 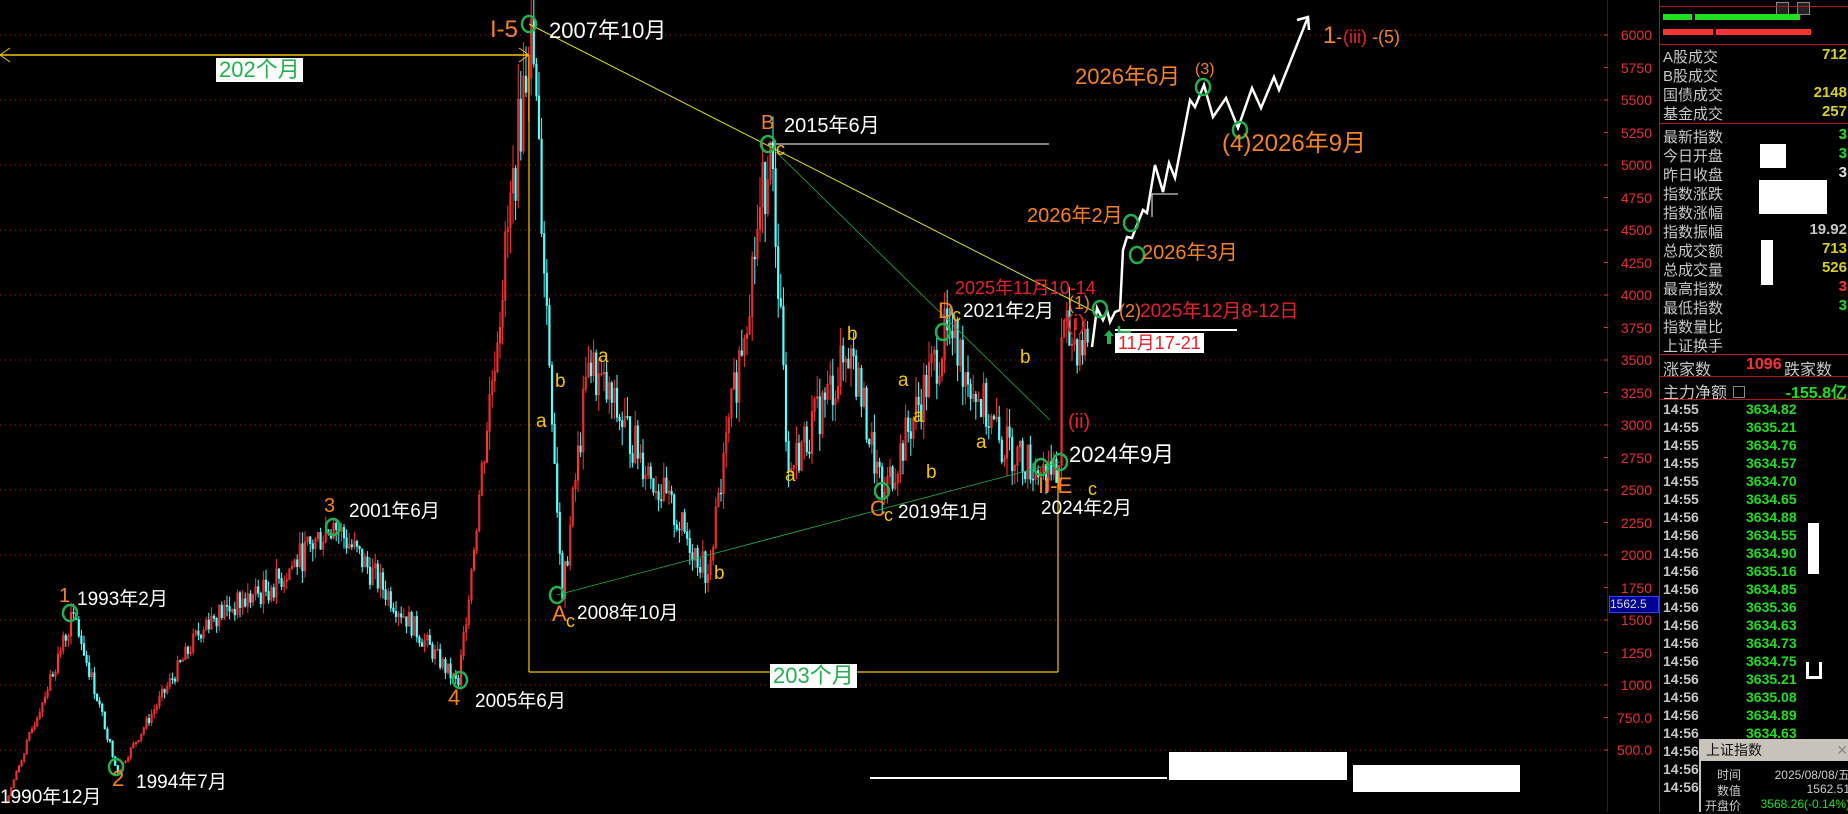 What do you see at coordinates (1755, 662) in the screenshot?
I see `tick-row: 14:56 3634.75` at bounding box center [1755, 662].